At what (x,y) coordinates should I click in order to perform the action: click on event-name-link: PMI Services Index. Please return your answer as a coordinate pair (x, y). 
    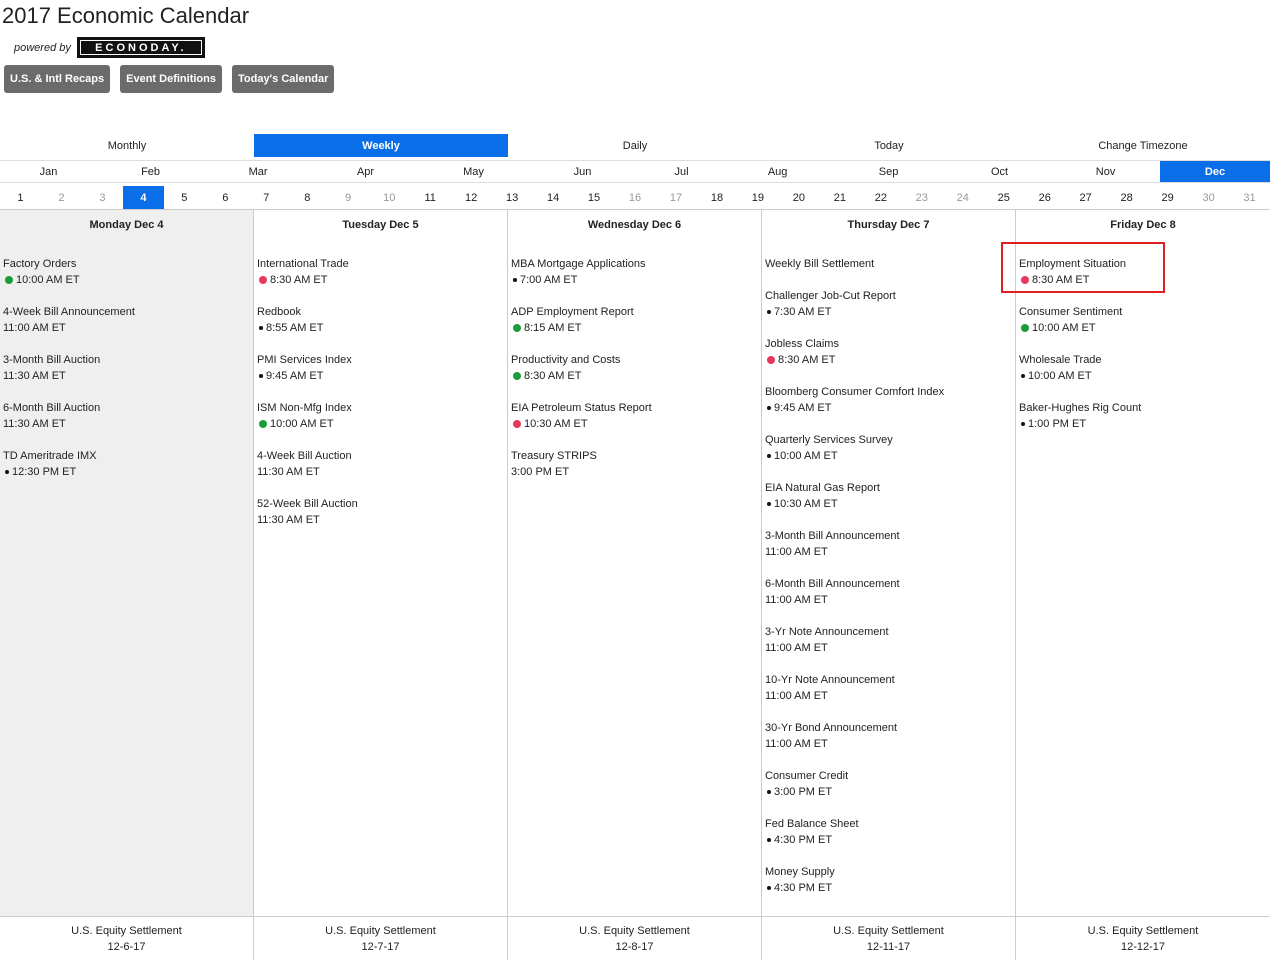
    Looking at the image, I should click on (304, 360).